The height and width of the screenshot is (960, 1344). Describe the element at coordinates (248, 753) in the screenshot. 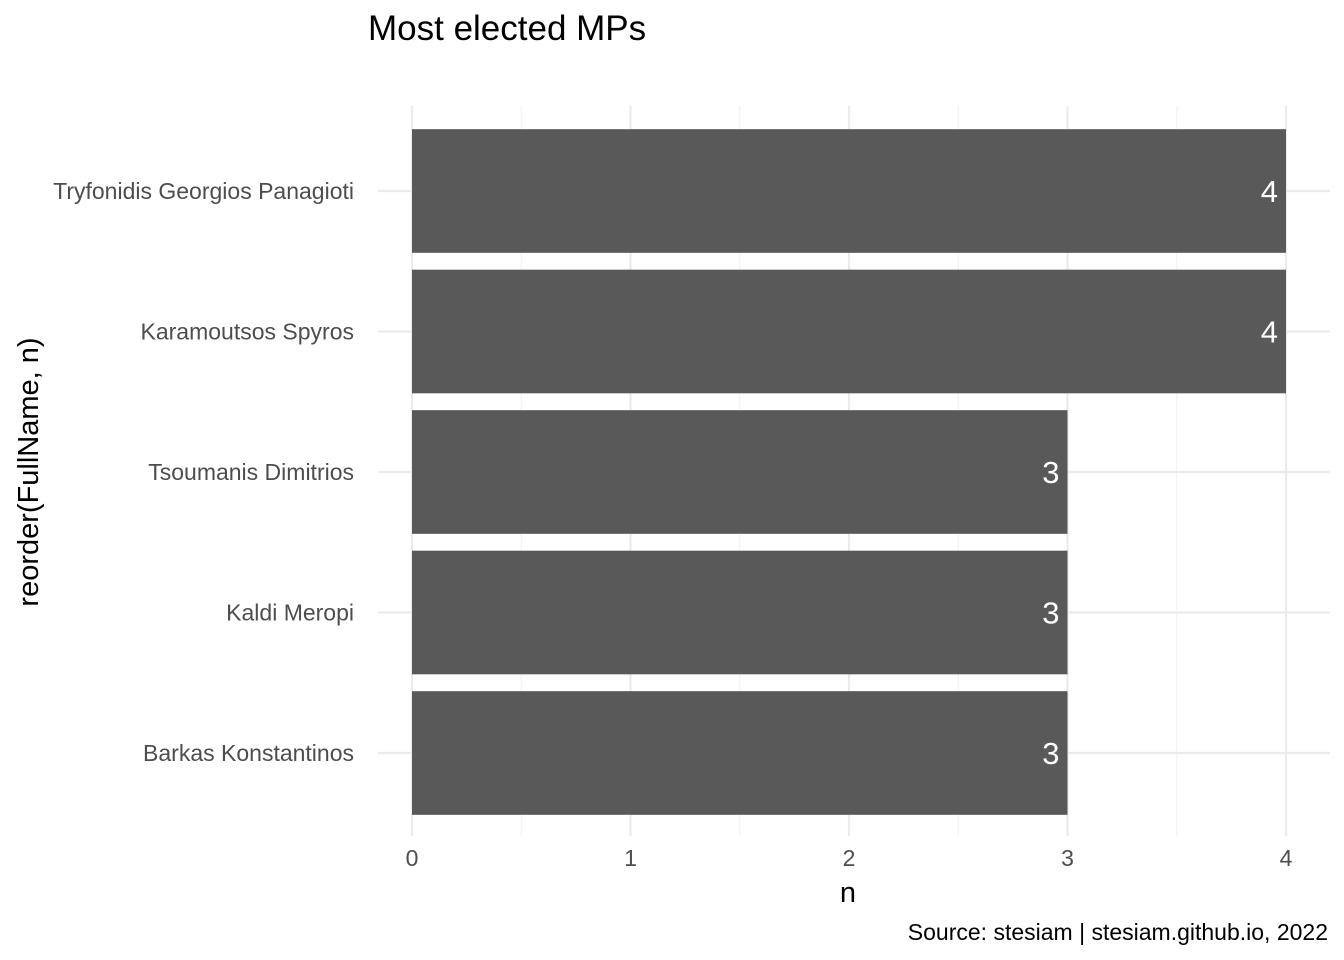

I see `y-tick-label: Barkas Konstantinos` at that location.